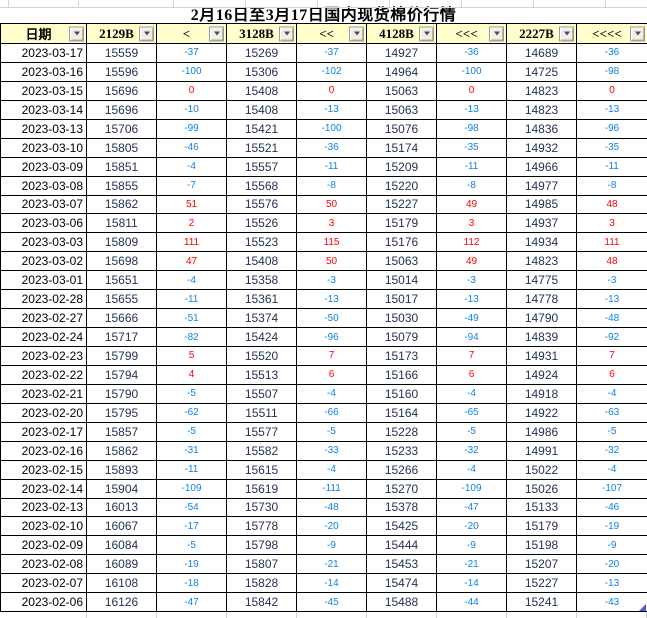 The height and width of the screenshot is (618, 647). Describe the element at coordinates (43, 337) in the screenshot. I see `date-cell: 2023-02-24` at that location.